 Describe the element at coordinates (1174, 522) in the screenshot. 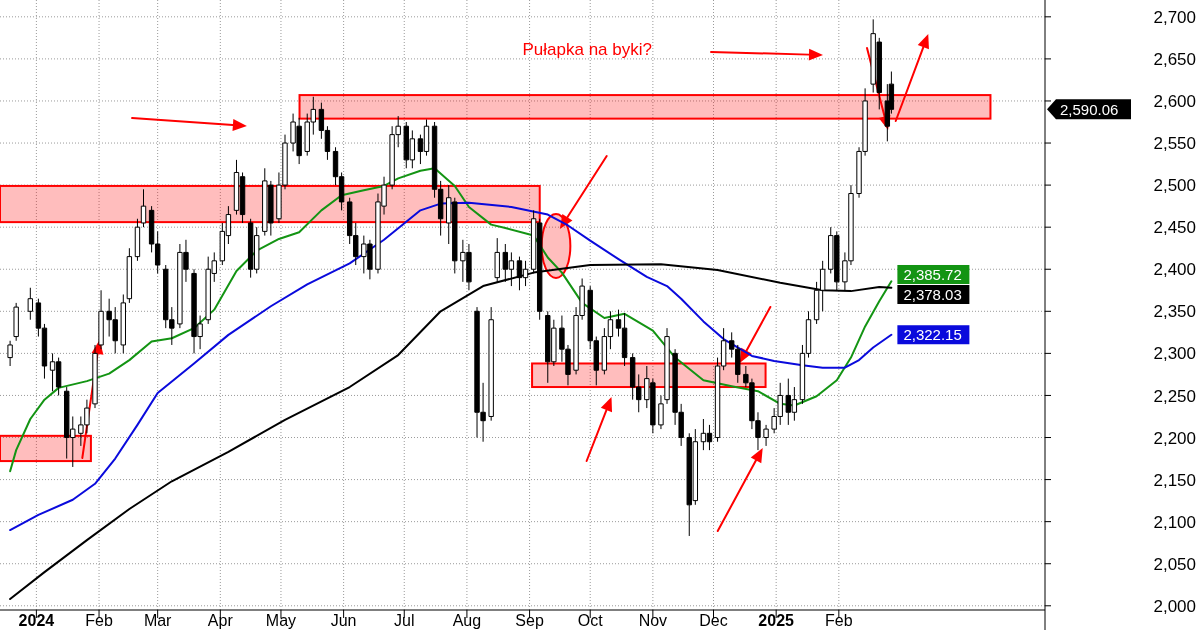

I see `y-tick-label: 2,100` at that location.